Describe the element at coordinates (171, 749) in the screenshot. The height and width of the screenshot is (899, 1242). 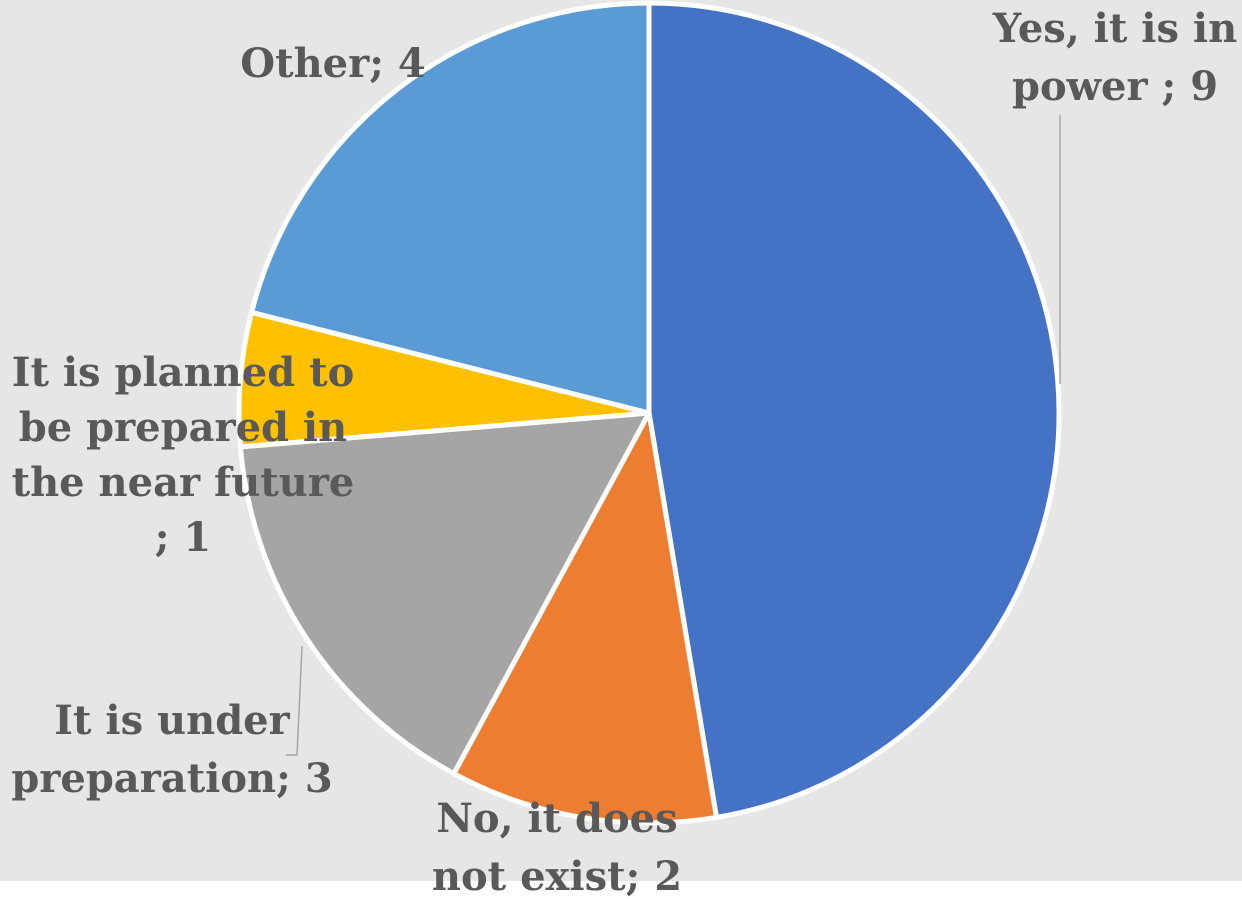
I see `data-label-3: It is under preparation; 3` at that location.